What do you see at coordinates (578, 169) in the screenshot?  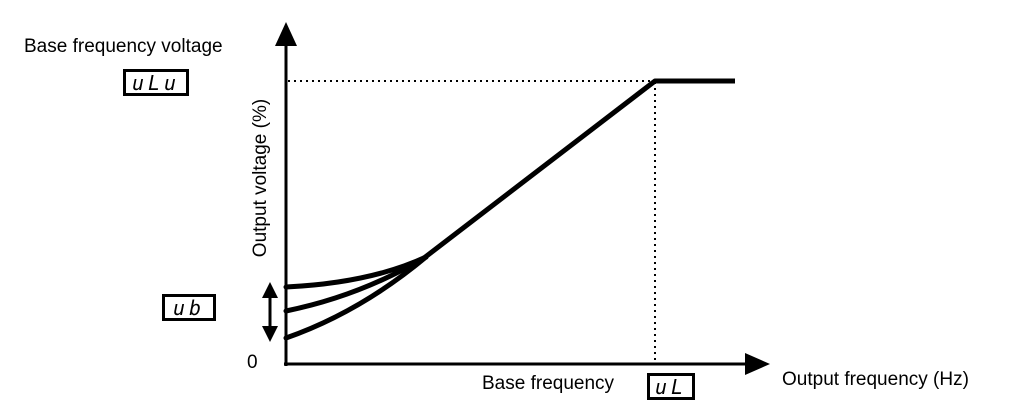 I see `vf-main-line` at bounding box center [578, 169].